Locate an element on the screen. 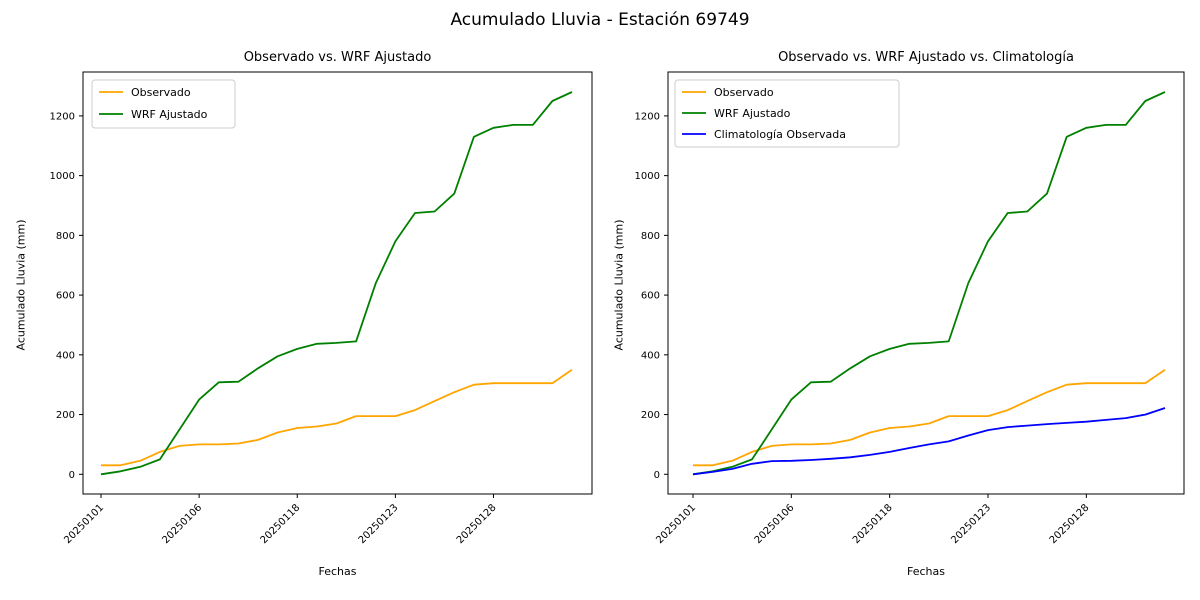 This screenshot has height=600, width=1200. left-plot-title: Observado vs. WRF Ajustado is located at coordinates (337, 57).